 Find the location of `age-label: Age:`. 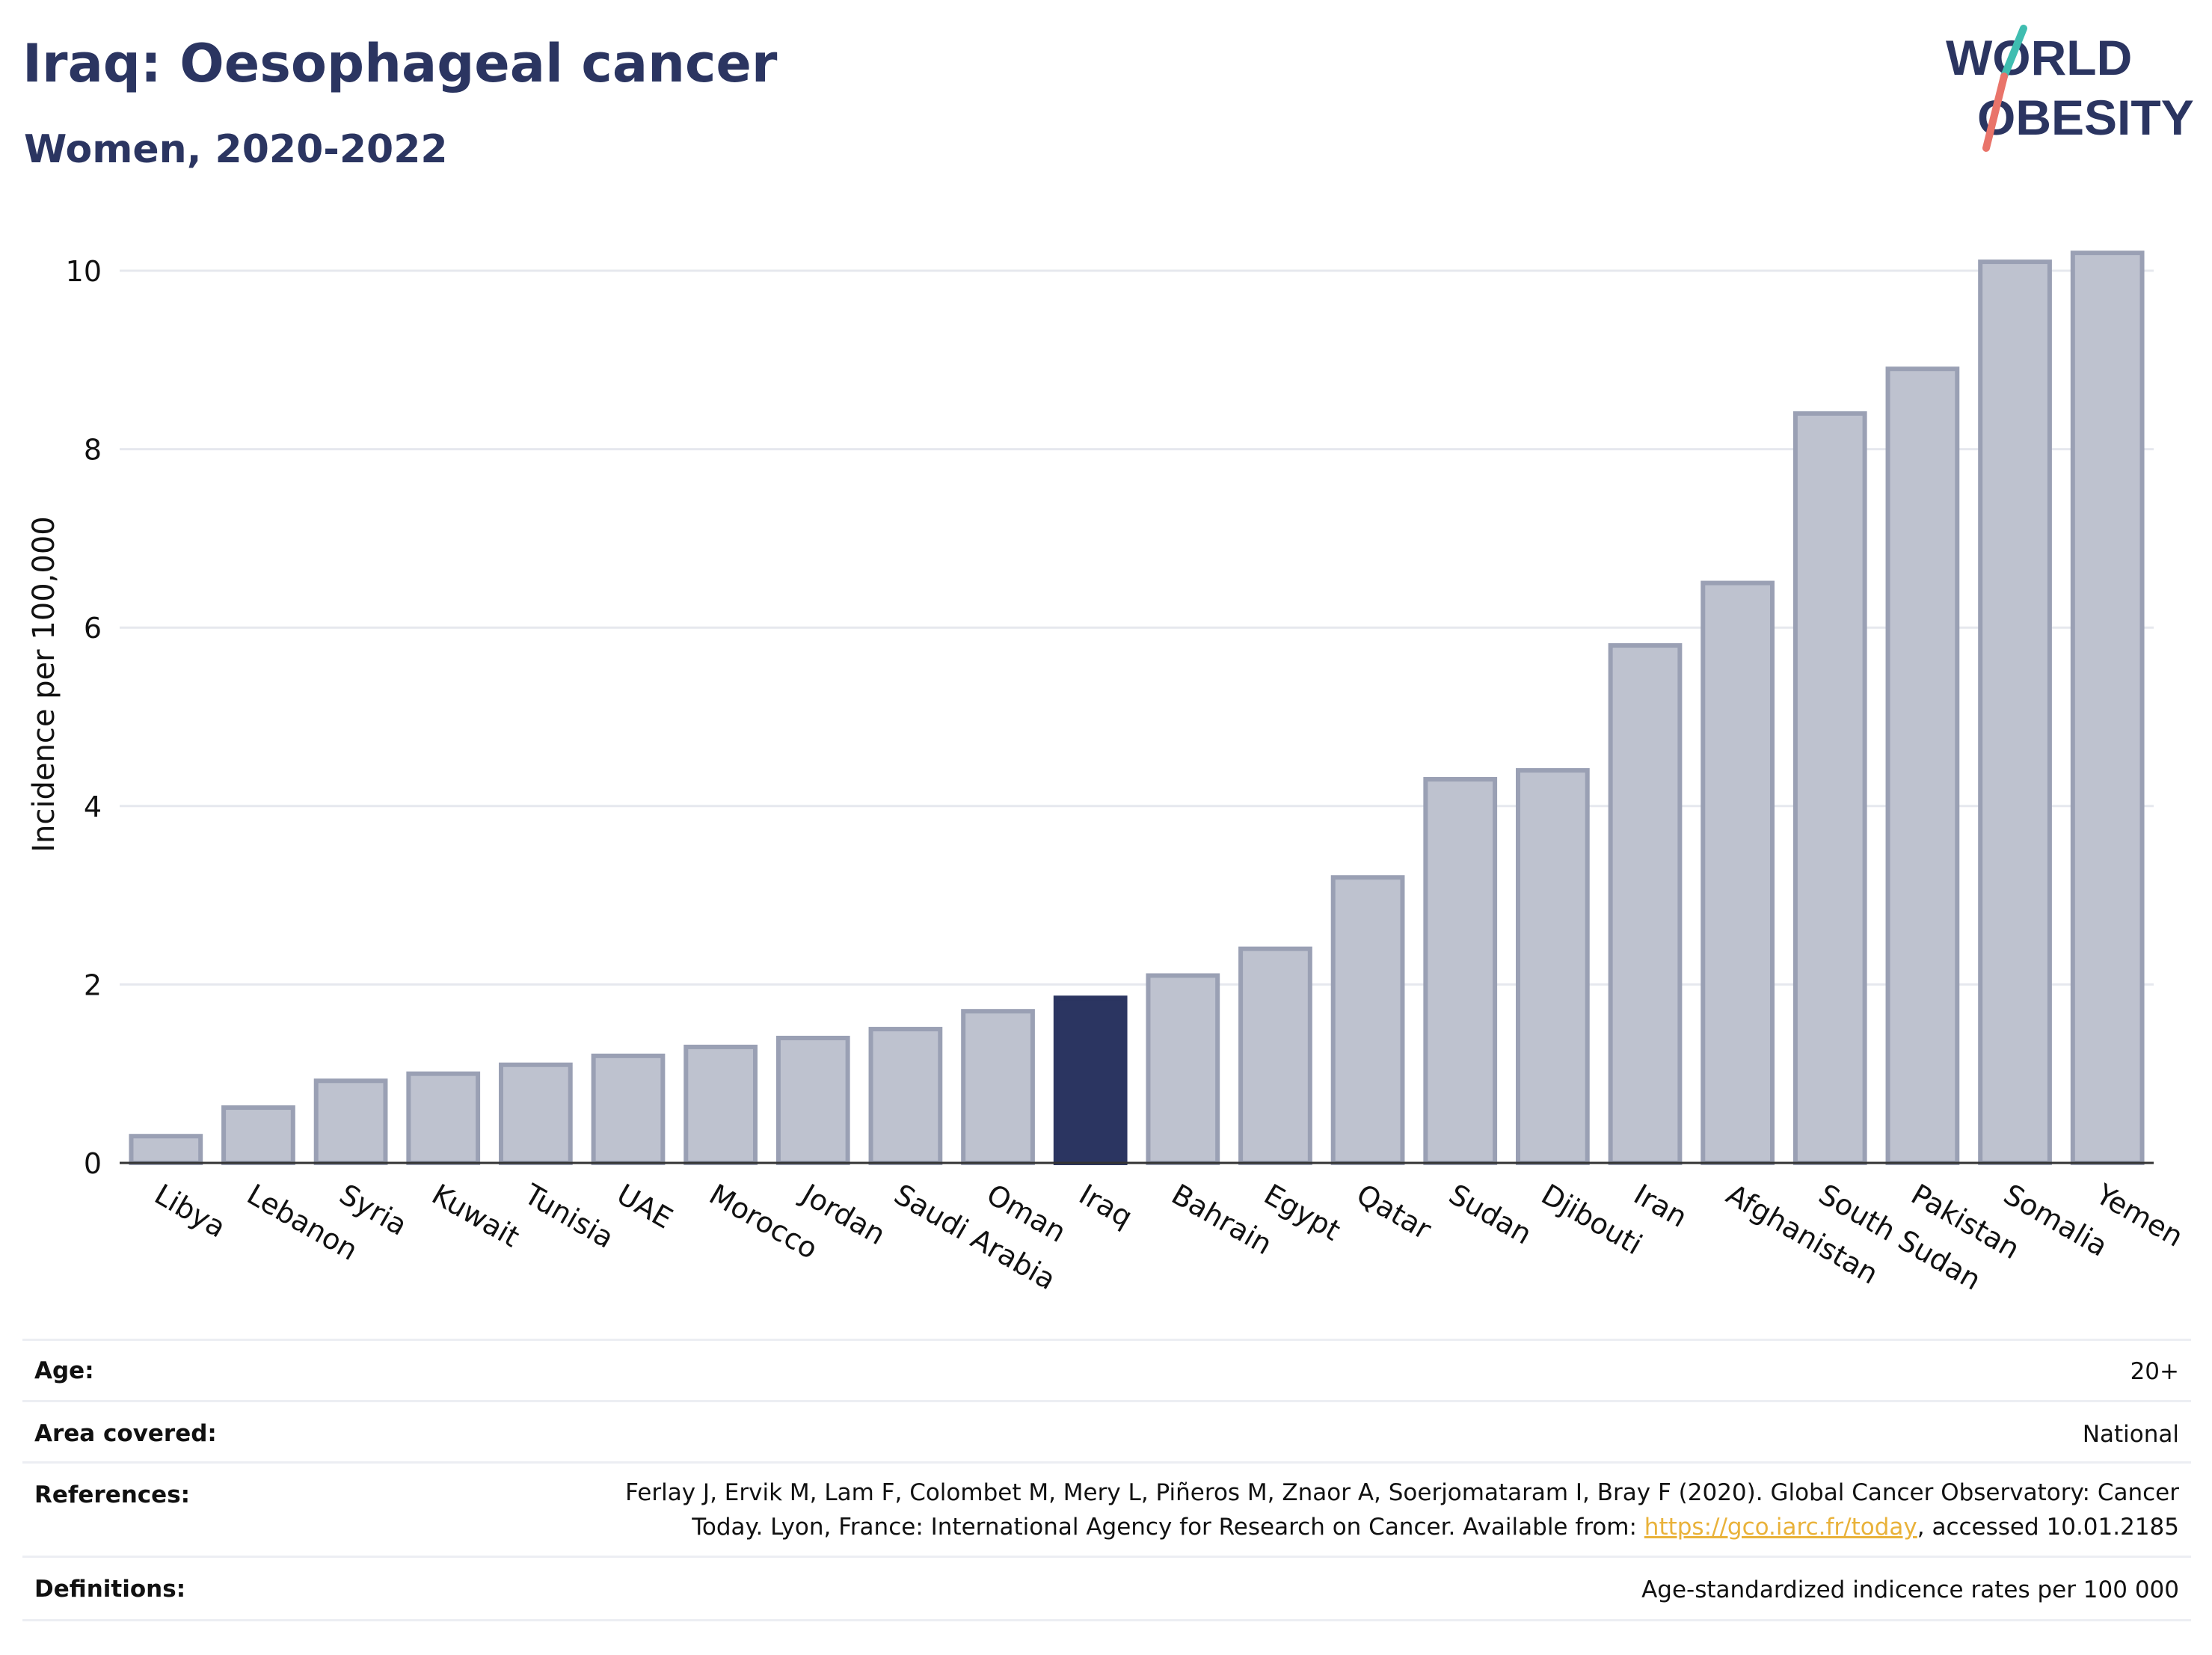

age-label: Age: is located at coordinates (64, 1370).